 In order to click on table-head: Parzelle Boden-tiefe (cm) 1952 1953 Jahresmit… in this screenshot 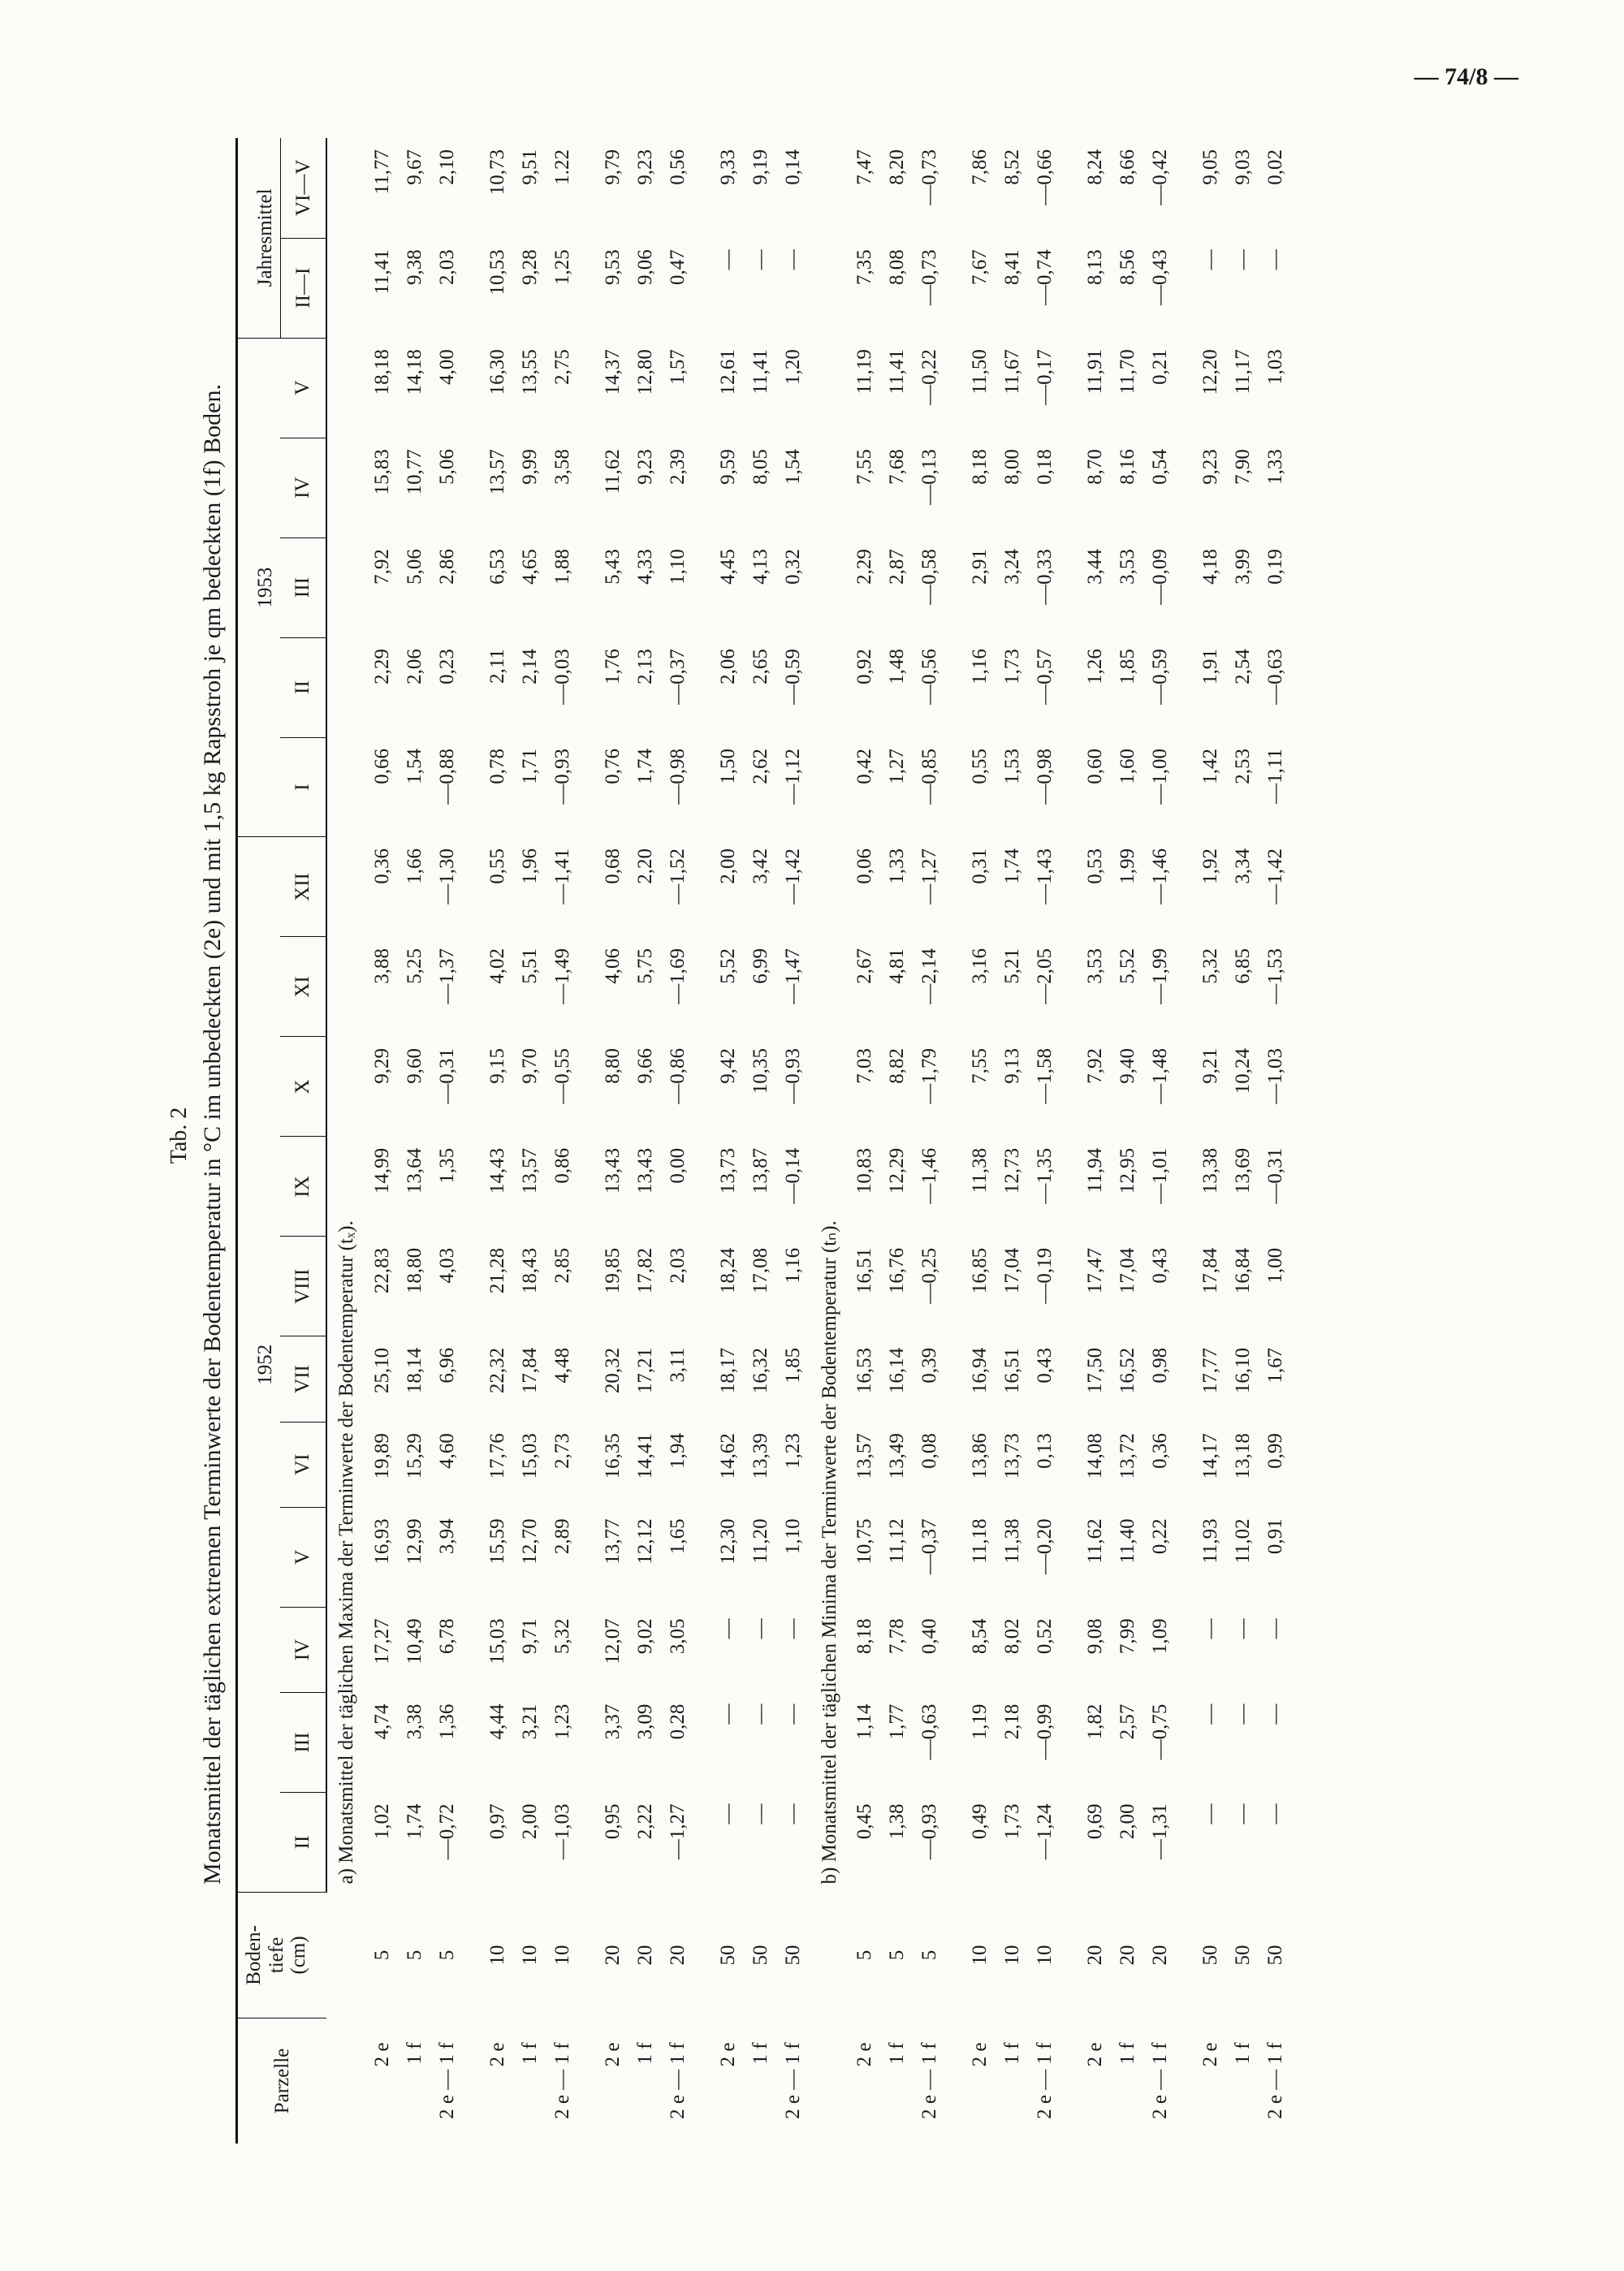, I will do `click(281, 1141)`.